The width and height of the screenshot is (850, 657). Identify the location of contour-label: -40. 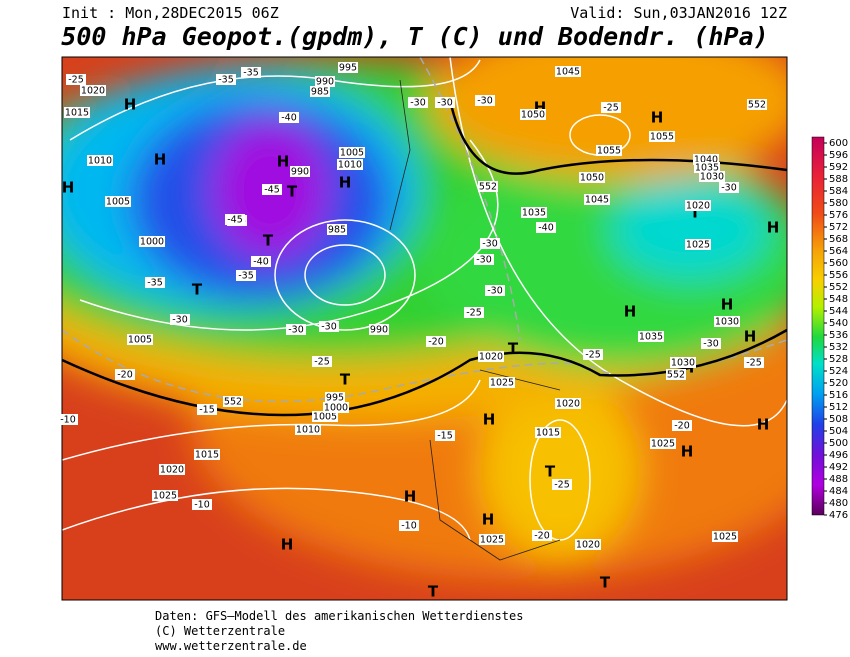
(546, 228).